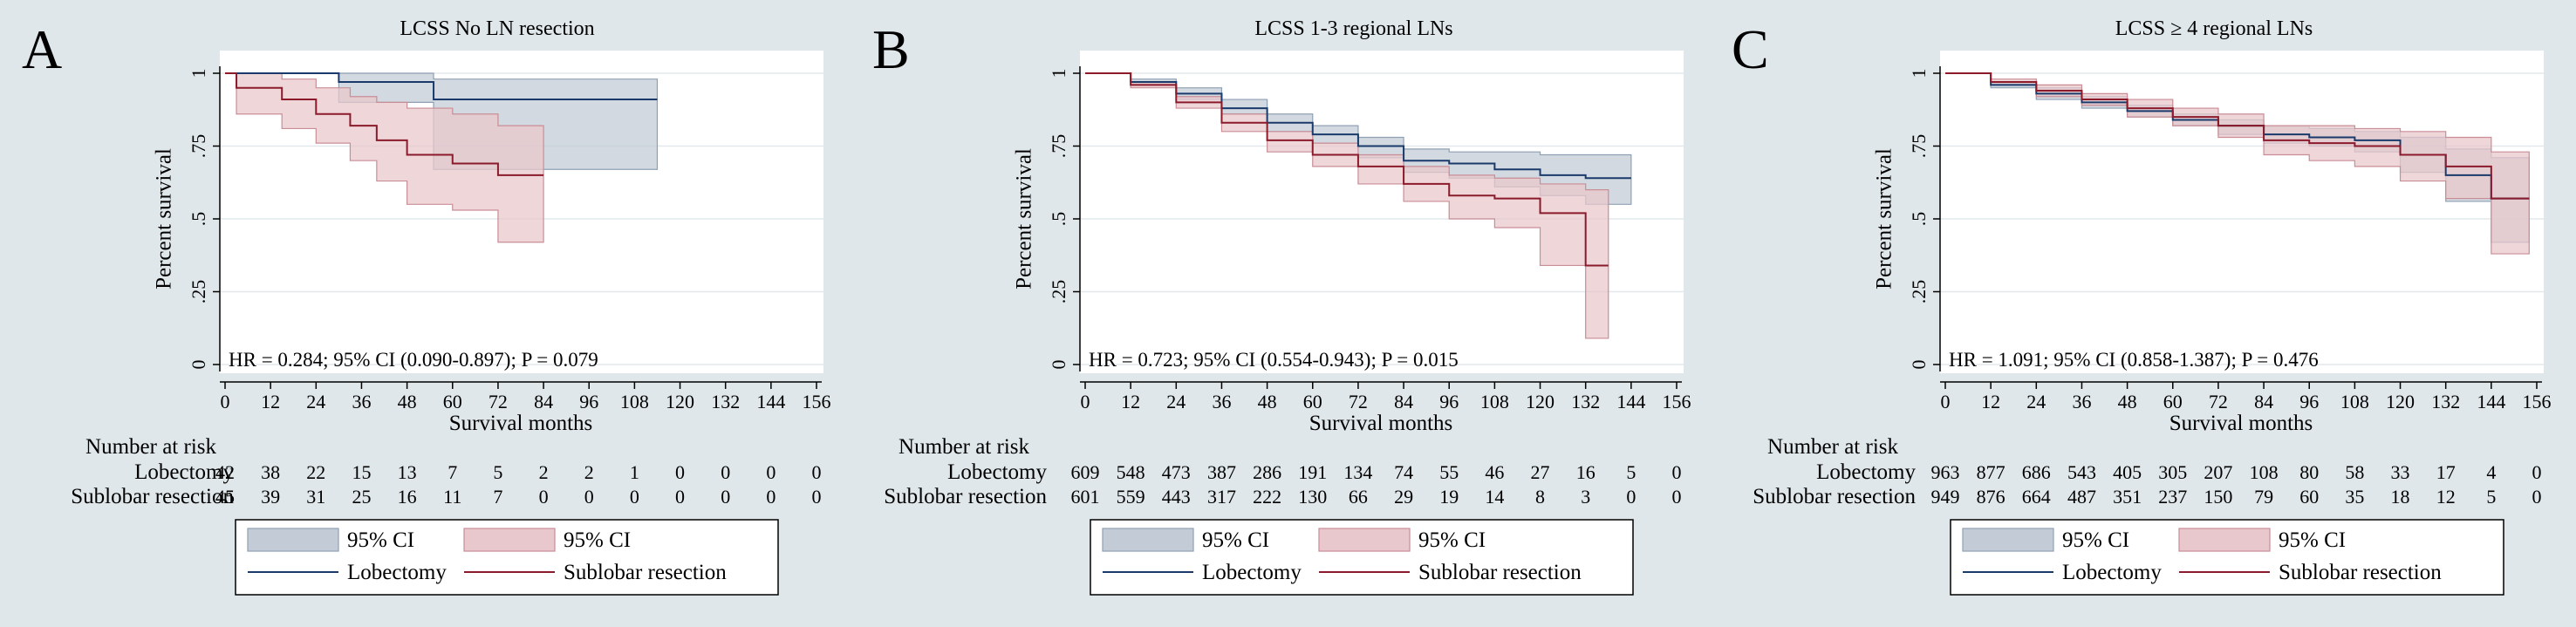  I want to click on risk-value: 74, so click(1403, 472).